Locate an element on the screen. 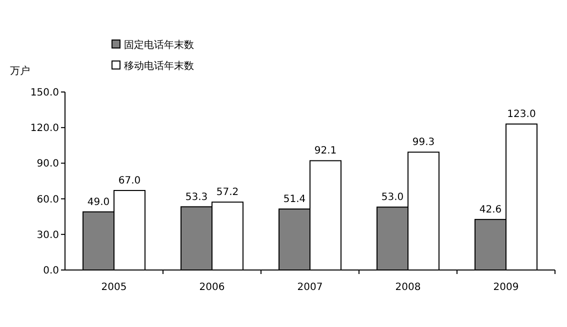  data-label: 51.4 is located at coordinates (294, 200).